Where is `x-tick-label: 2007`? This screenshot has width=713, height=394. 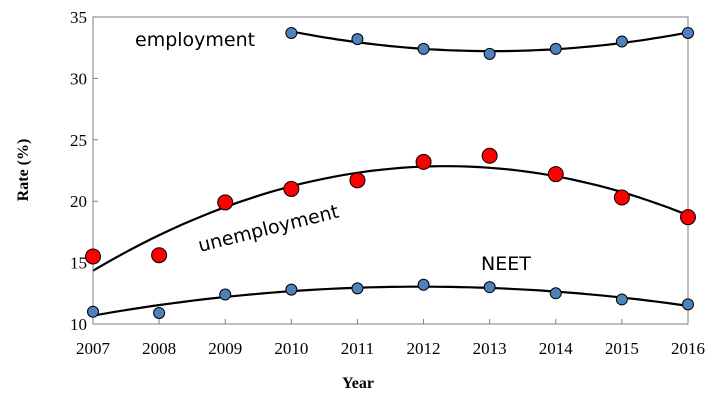 x-tick-label: 2007 is located at coordinates (93, 348).